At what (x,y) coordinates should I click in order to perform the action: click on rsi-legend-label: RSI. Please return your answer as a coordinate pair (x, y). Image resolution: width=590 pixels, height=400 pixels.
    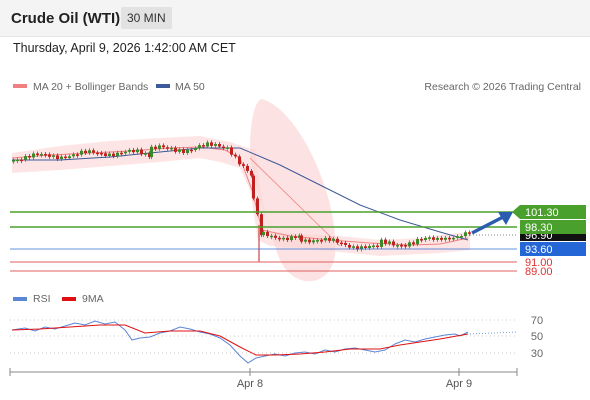
    Looking at the image, I should click on (42, 299).